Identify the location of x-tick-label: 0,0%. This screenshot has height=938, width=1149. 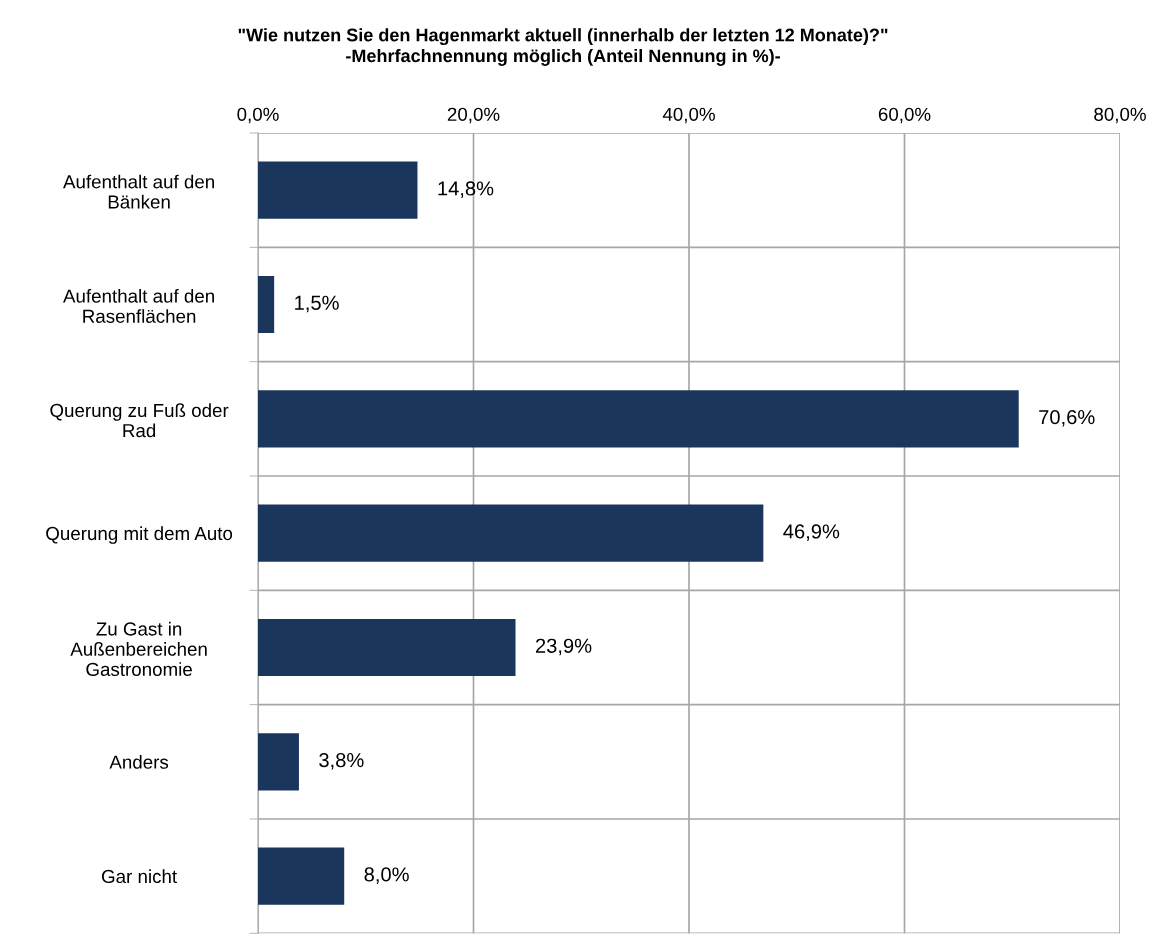
(258, 115).